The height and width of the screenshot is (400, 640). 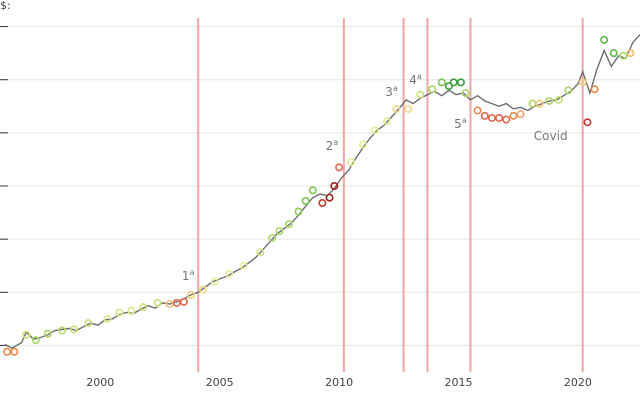 What do you see at coordinates (188, 275) in the screenshot?
I see `event-label: 1a` at bounding box center [188, 275].